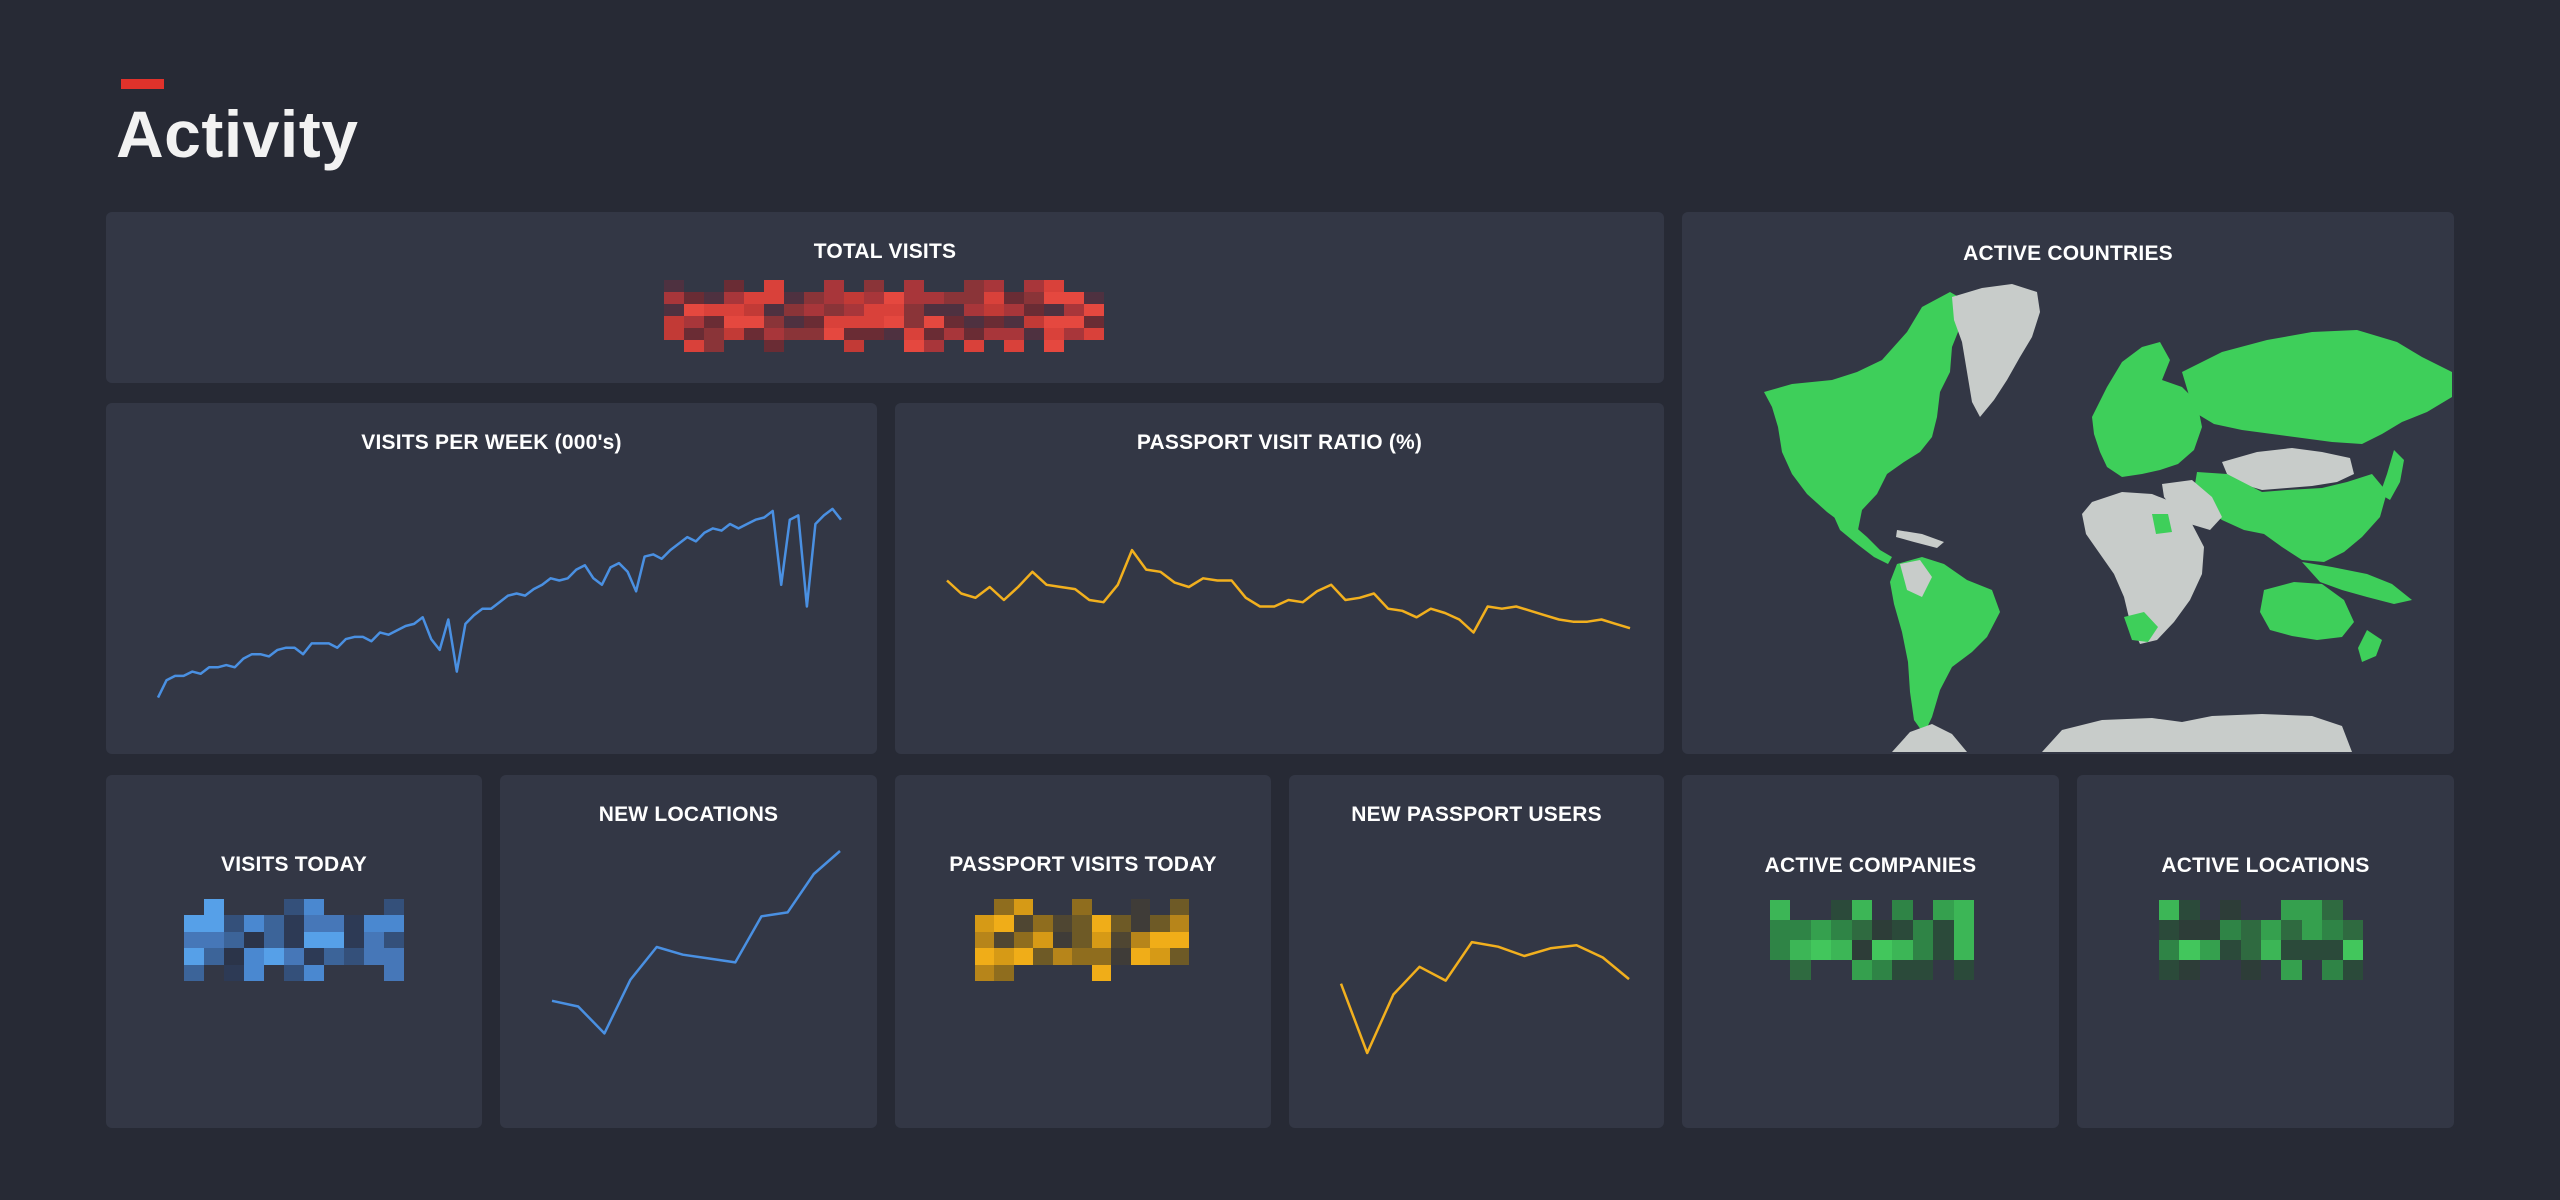 This screenshot has width=2560, height=1200. Describe the element at coordinates (237, 134) in the screenshot. I see `page-title: Activity` at that location.